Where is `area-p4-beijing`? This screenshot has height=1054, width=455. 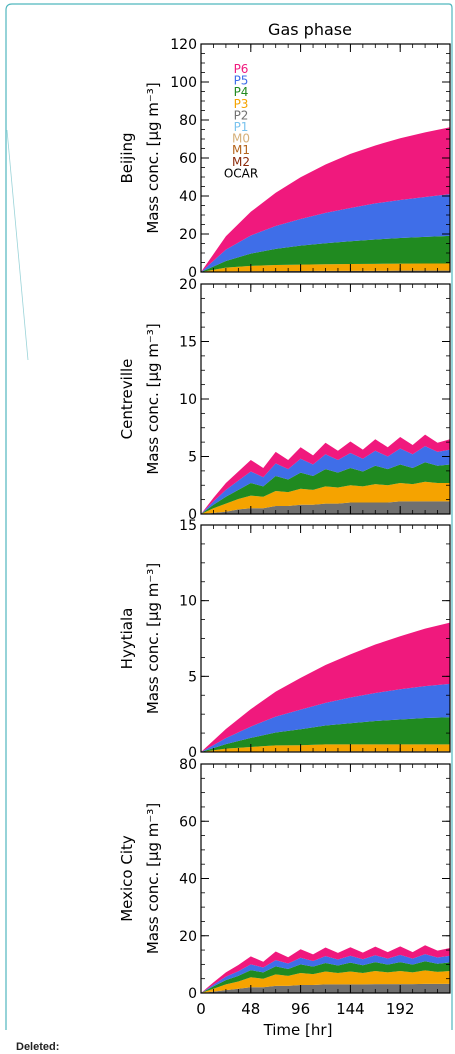 area-p4-beijing is located at coordinates (325, 253).